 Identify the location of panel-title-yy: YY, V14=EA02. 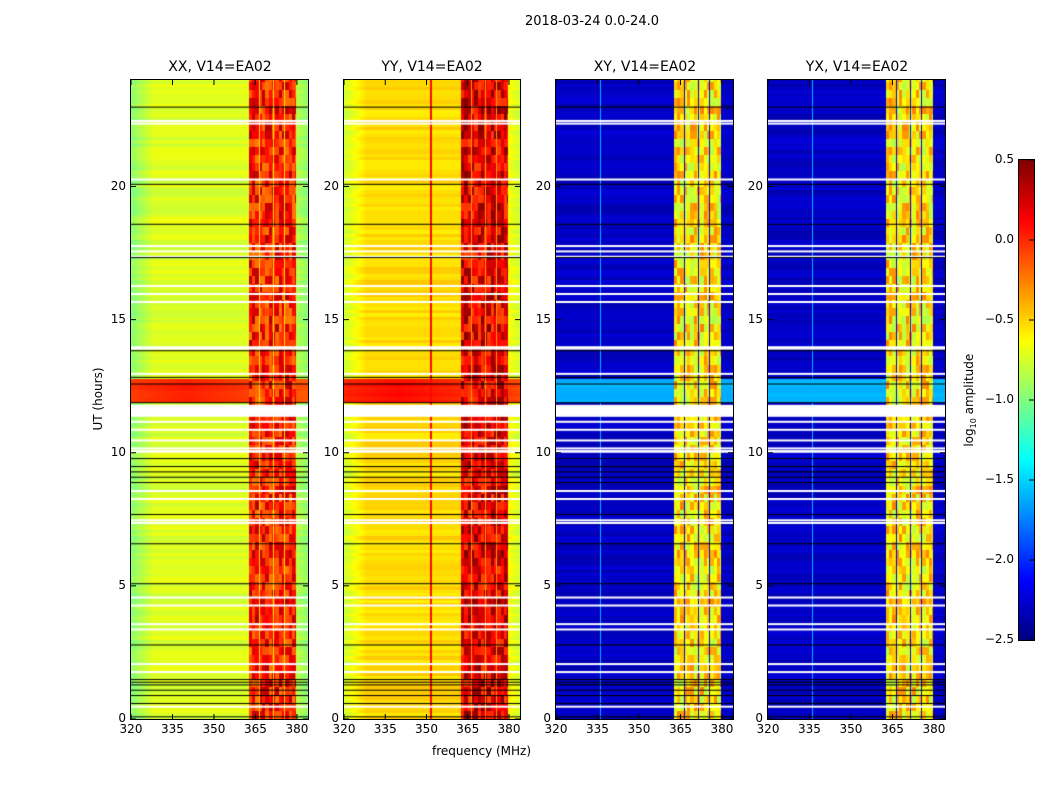
(432, 67).